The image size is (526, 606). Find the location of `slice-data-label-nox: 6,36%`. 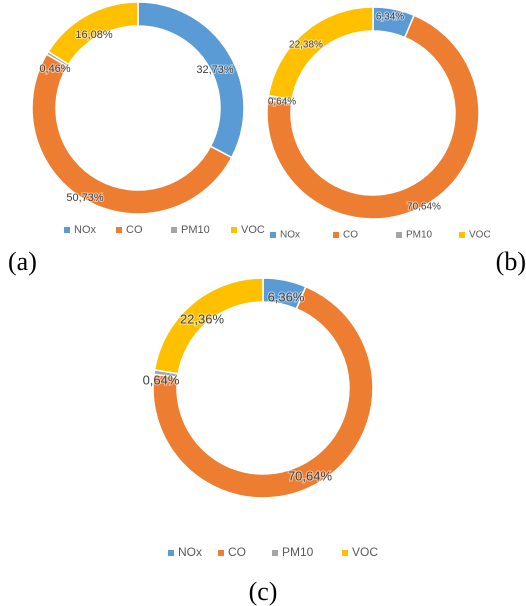

slice-data-label-nox: 6,36% is located at coordinates (286, 296).